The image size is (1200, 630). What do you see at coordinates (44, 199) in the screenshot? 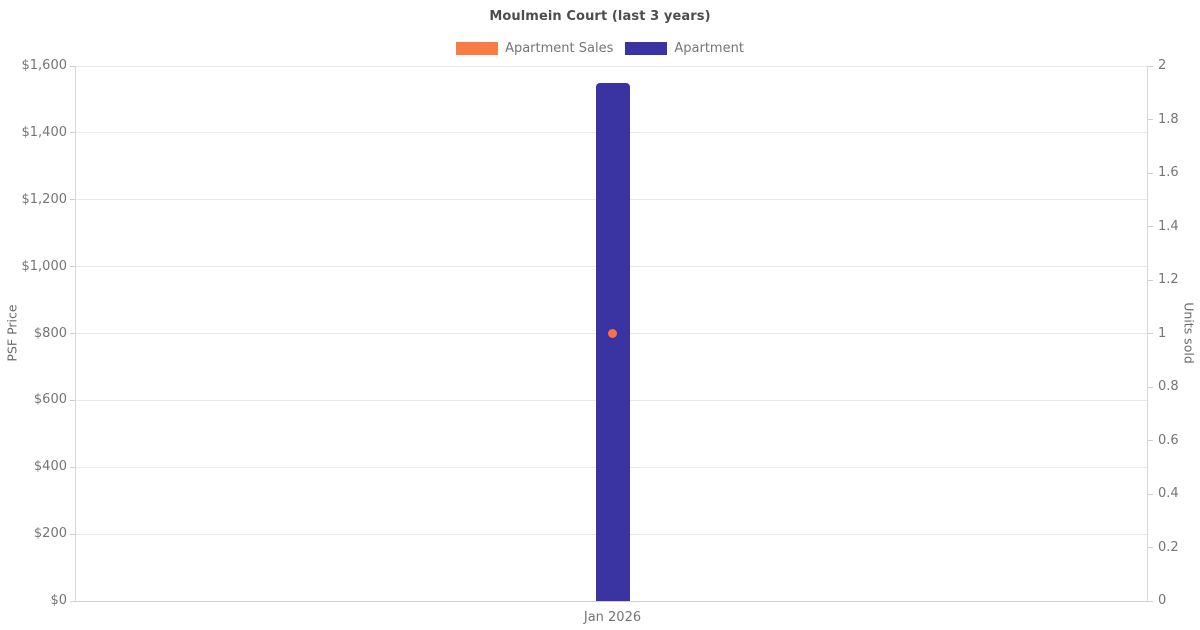
I see `y-axis-tick-label-left: $1,200` at bounding box center [44, 199].